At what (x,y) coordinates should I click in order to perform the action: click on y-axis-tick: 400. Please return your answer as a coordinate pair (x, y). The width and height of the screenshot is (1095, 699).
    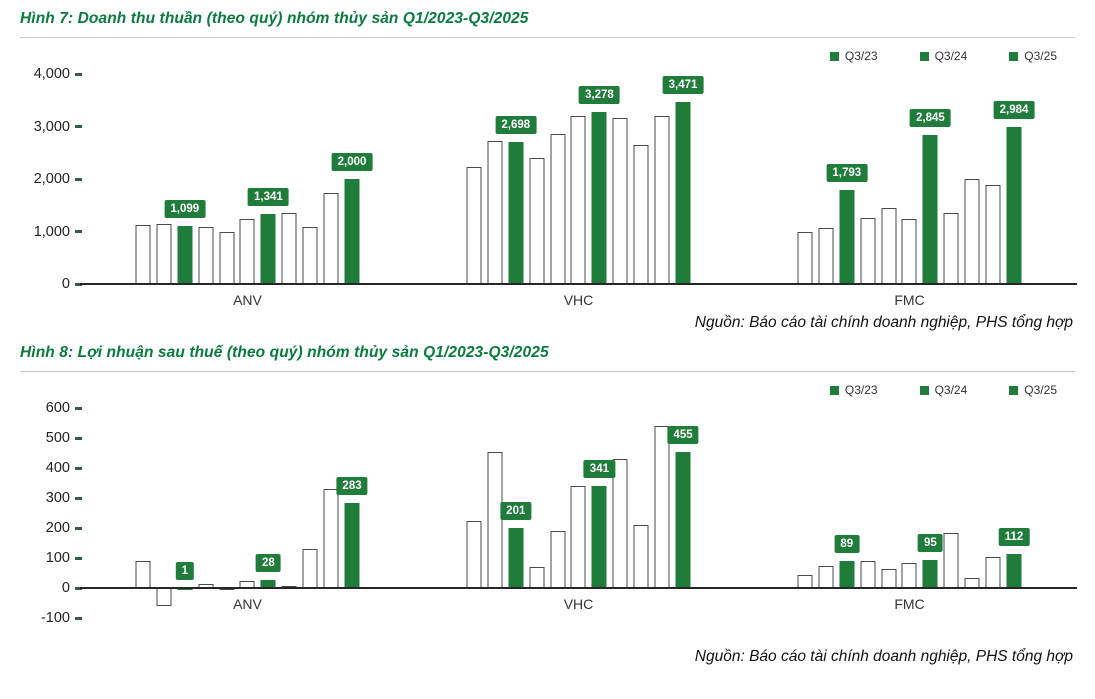
    Looking at the image, I should click on (64, 468).